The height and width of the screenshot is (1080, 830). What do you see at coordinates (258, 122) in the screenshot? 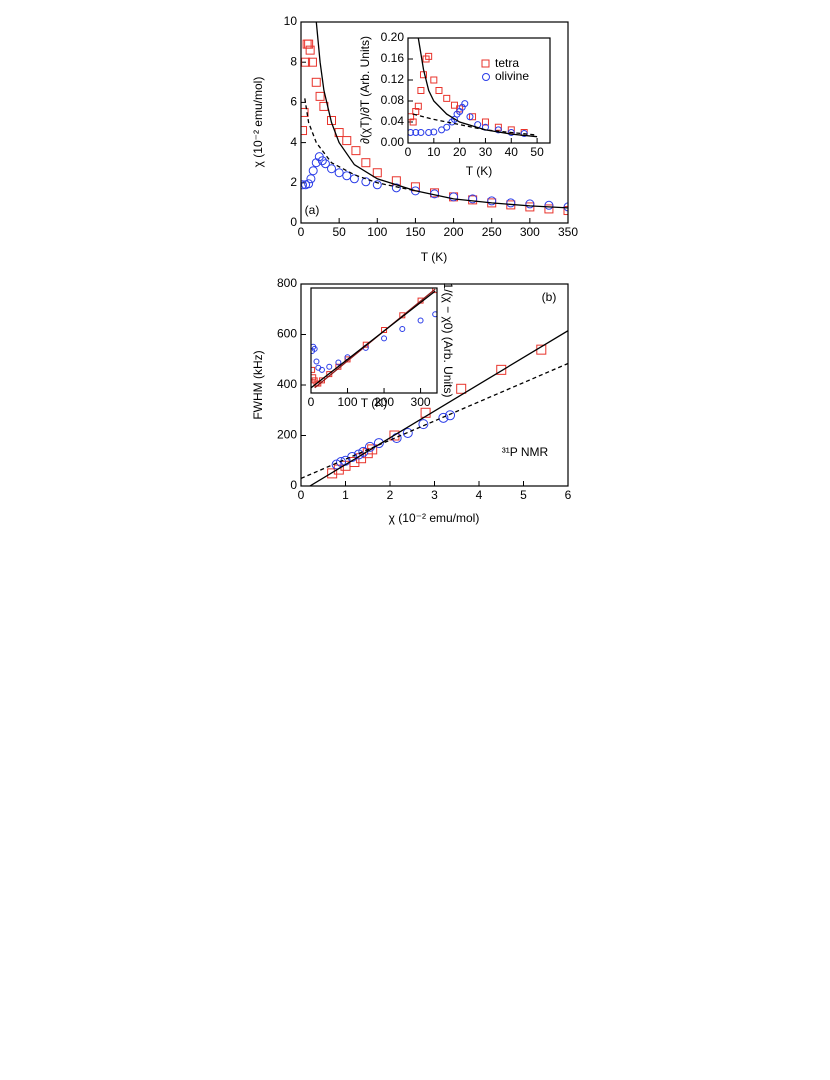
I see `y-axis-label: χ (10⁻² emu/mol)` at bounding box center [258, 122].